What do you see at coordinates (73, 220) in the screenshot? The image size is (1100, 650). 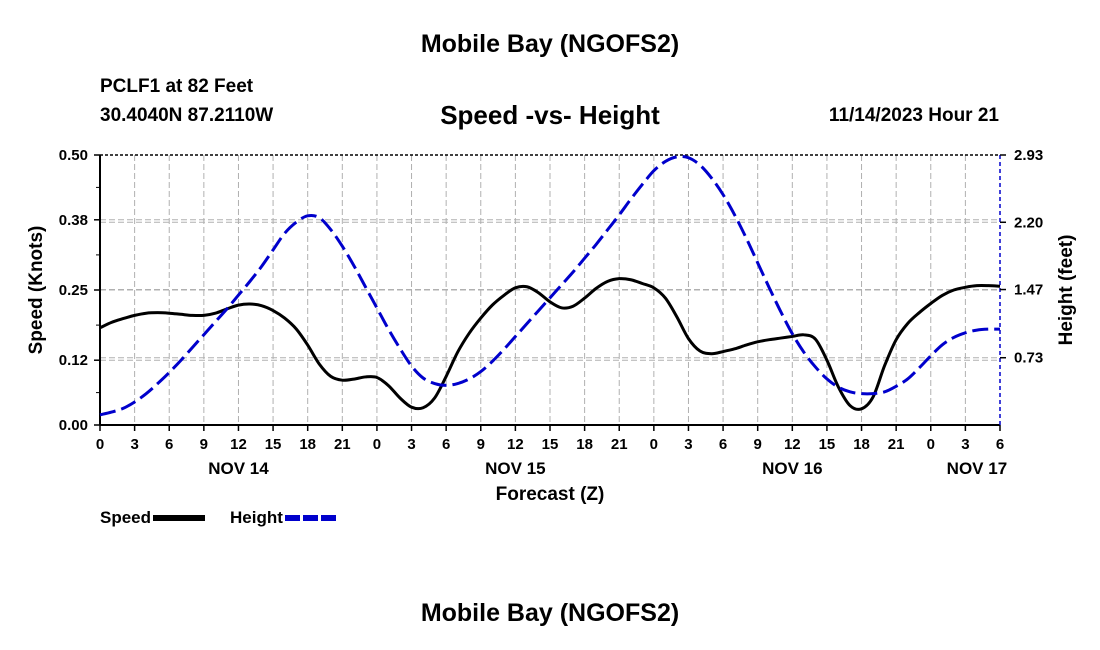 I see `y-tick-label: 0.38` at bounding box center [73, 220].